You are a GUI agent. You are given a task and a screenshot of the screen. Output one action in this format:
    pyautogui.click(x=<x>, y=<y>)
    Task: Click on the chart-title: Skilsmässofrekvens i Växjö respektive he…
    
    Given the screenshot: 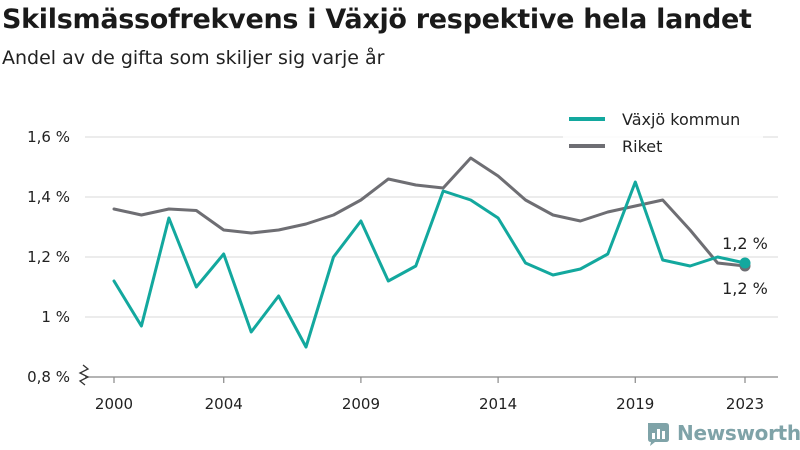 What is the action you would take?
    pyautogui.click(x=377, y=19)
    